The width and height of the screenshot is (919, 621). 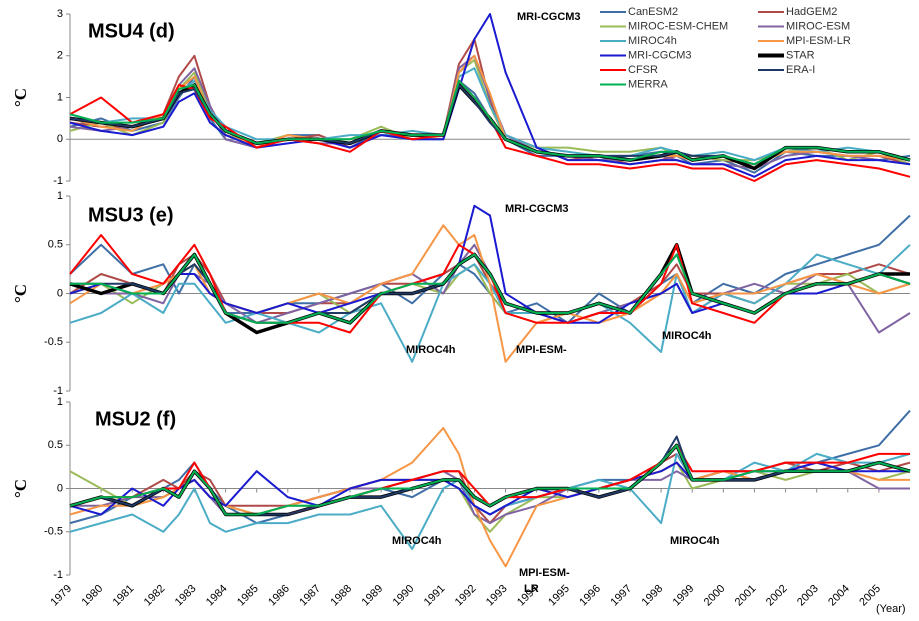 What do you see at coordinates (800, 55) in the screenshot?
I see `legend-label: STAR` at bounding box center [800, 55].